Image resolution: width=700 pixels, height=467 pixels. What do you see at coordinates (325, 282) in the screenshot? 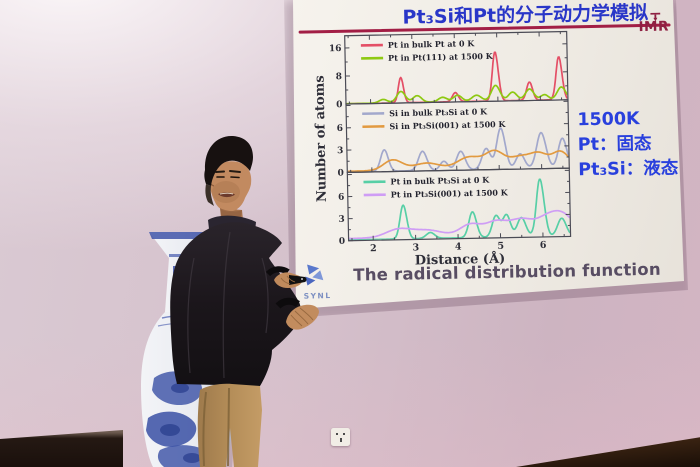
I see `synl-logo: SYNL` at bounding box center [325, 282].